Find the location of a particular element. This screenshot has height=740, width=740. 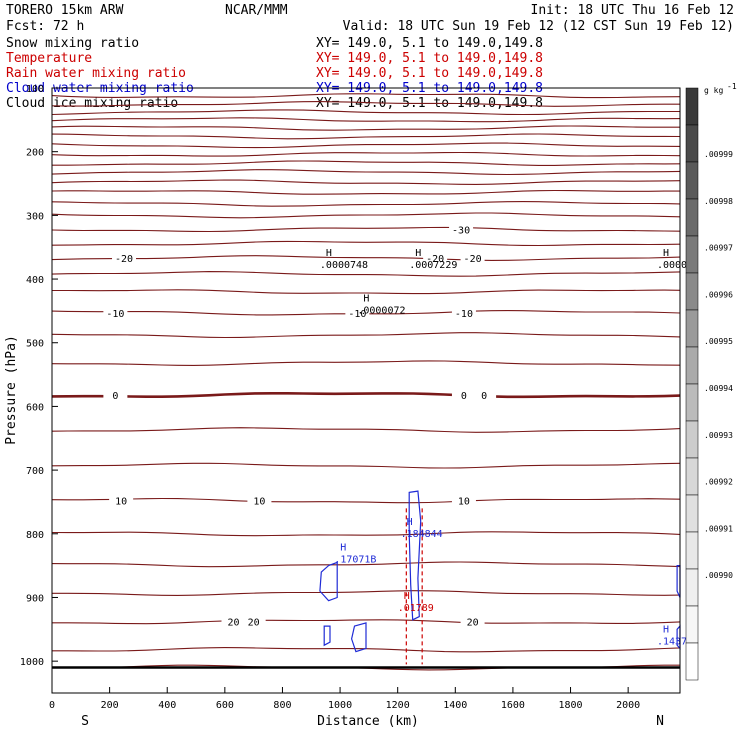

south-label: S is located at coordinates (85, 721).